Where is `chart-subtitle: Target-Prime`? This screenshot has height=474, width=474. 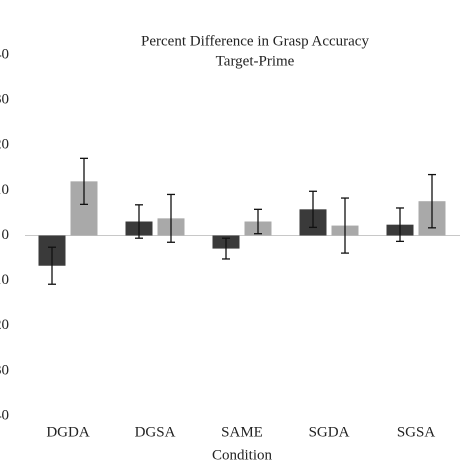 chart-subtitle: Target-Prime is located at coordinates (255, 61).